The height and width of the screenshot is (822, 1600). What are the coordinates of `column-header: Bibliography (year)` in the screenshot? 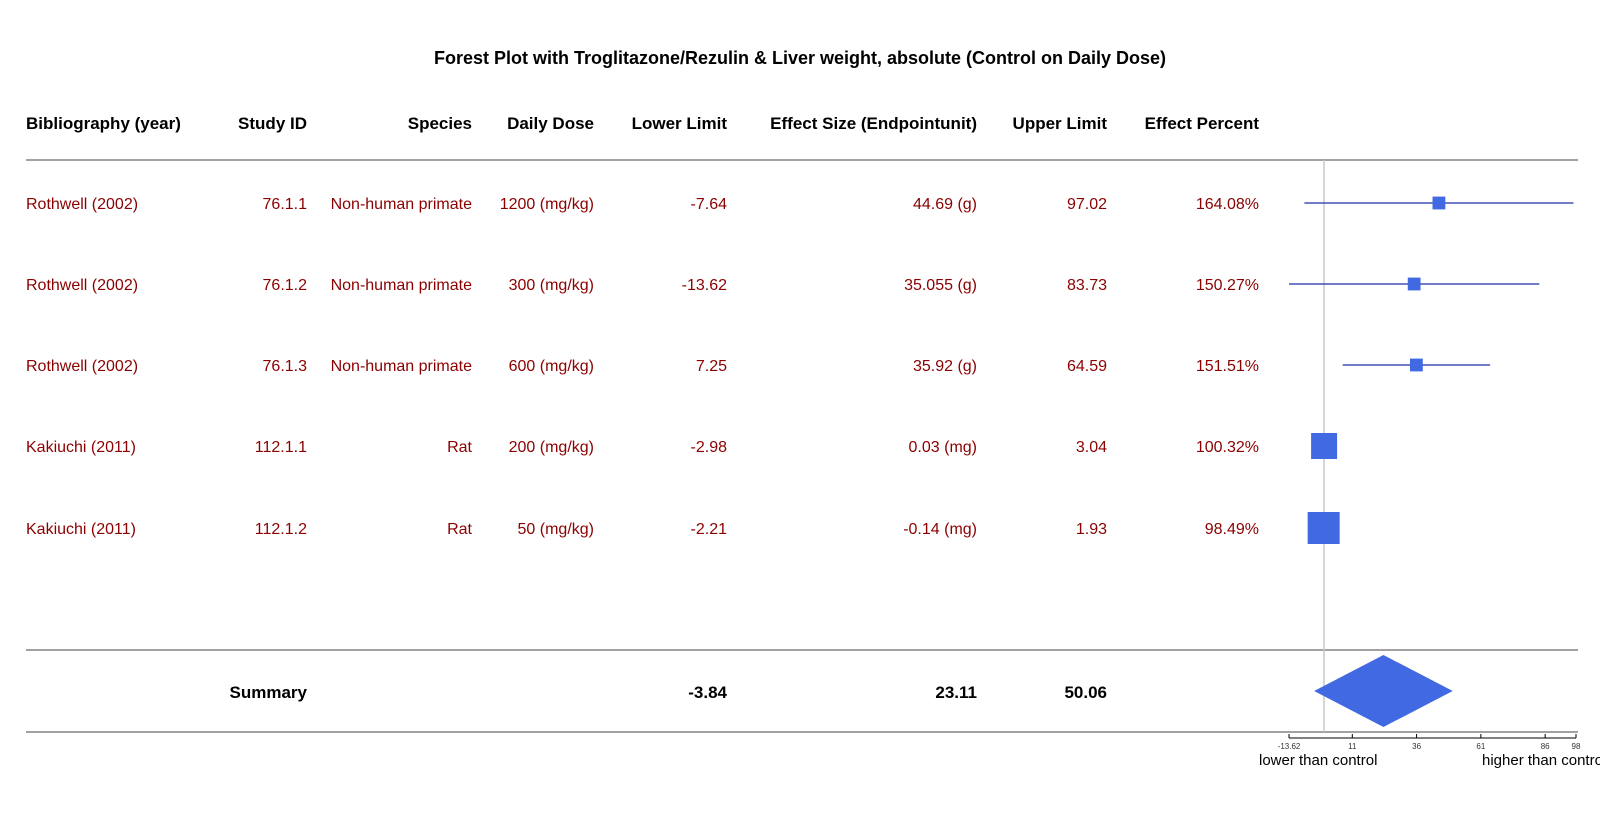 It's located at (103, 123).